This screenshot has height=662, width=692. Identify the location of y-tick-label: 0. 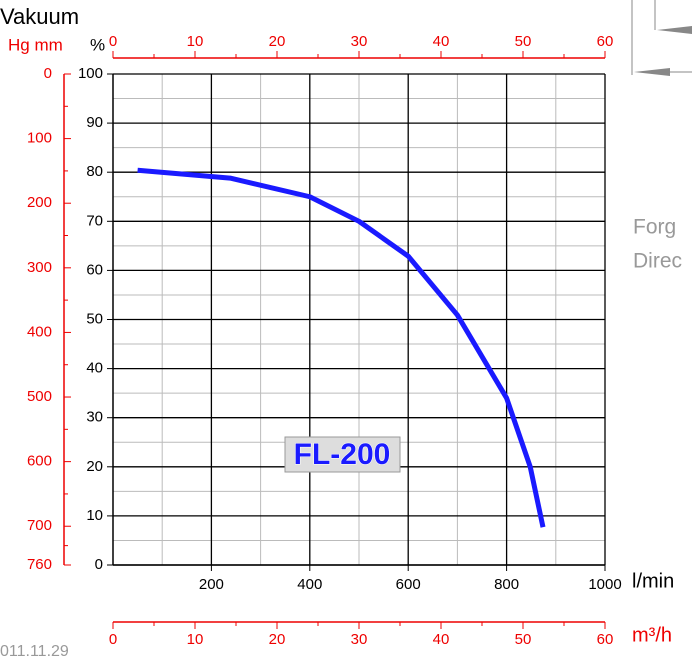
(99, 564).